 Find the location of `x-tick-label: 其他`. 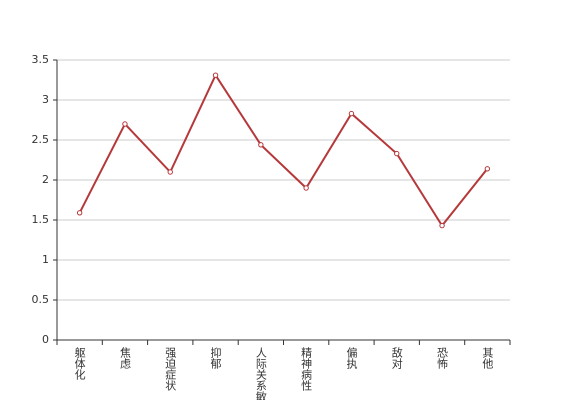

x-tick-label: 其他 is located at coordinates (487, 358).